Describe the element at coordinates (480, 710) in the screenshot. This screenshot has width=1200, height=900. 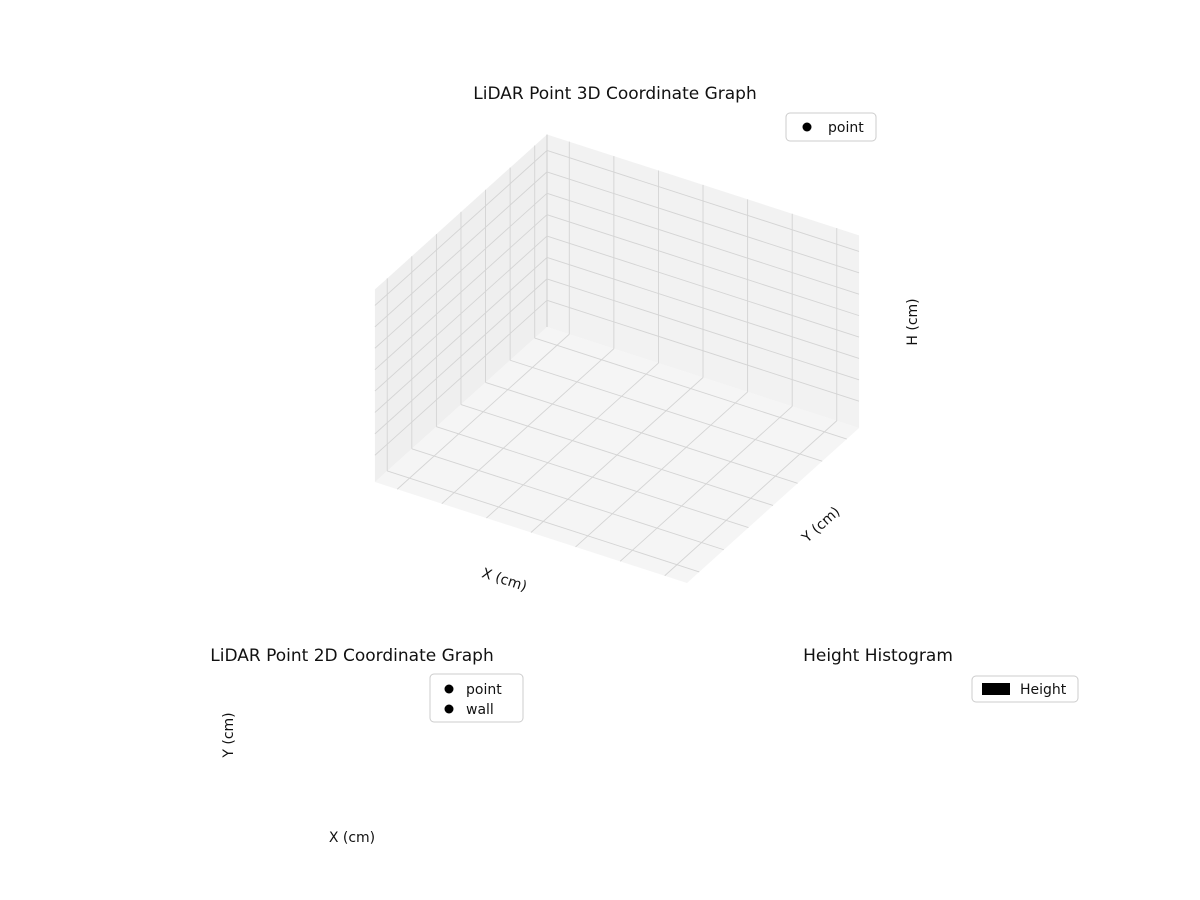
I see `plot2d-legend-wall-label: wall` at that location.